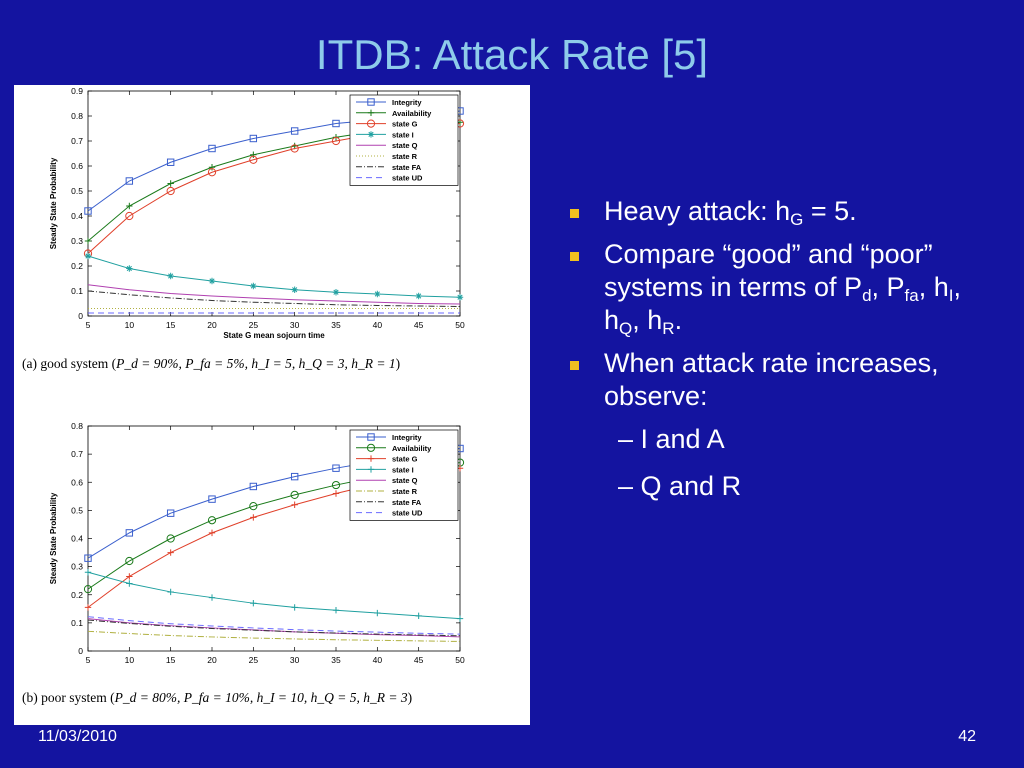  What do you see at coordinates (80, 651) in the screenshot?
I see `y-tick-label: 0` at bounding box center [80, 651].